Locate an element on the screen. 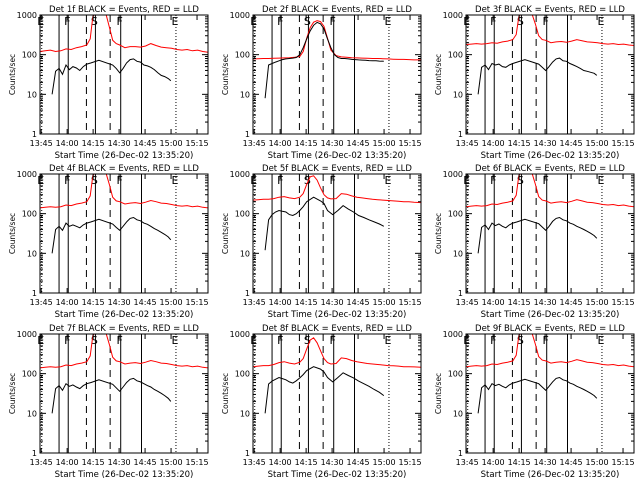 The width and height of the screenshot is (640, 480). panel-title: Det 2f BLACK = Events, RED = LLD is located at coordinates (337, 10).